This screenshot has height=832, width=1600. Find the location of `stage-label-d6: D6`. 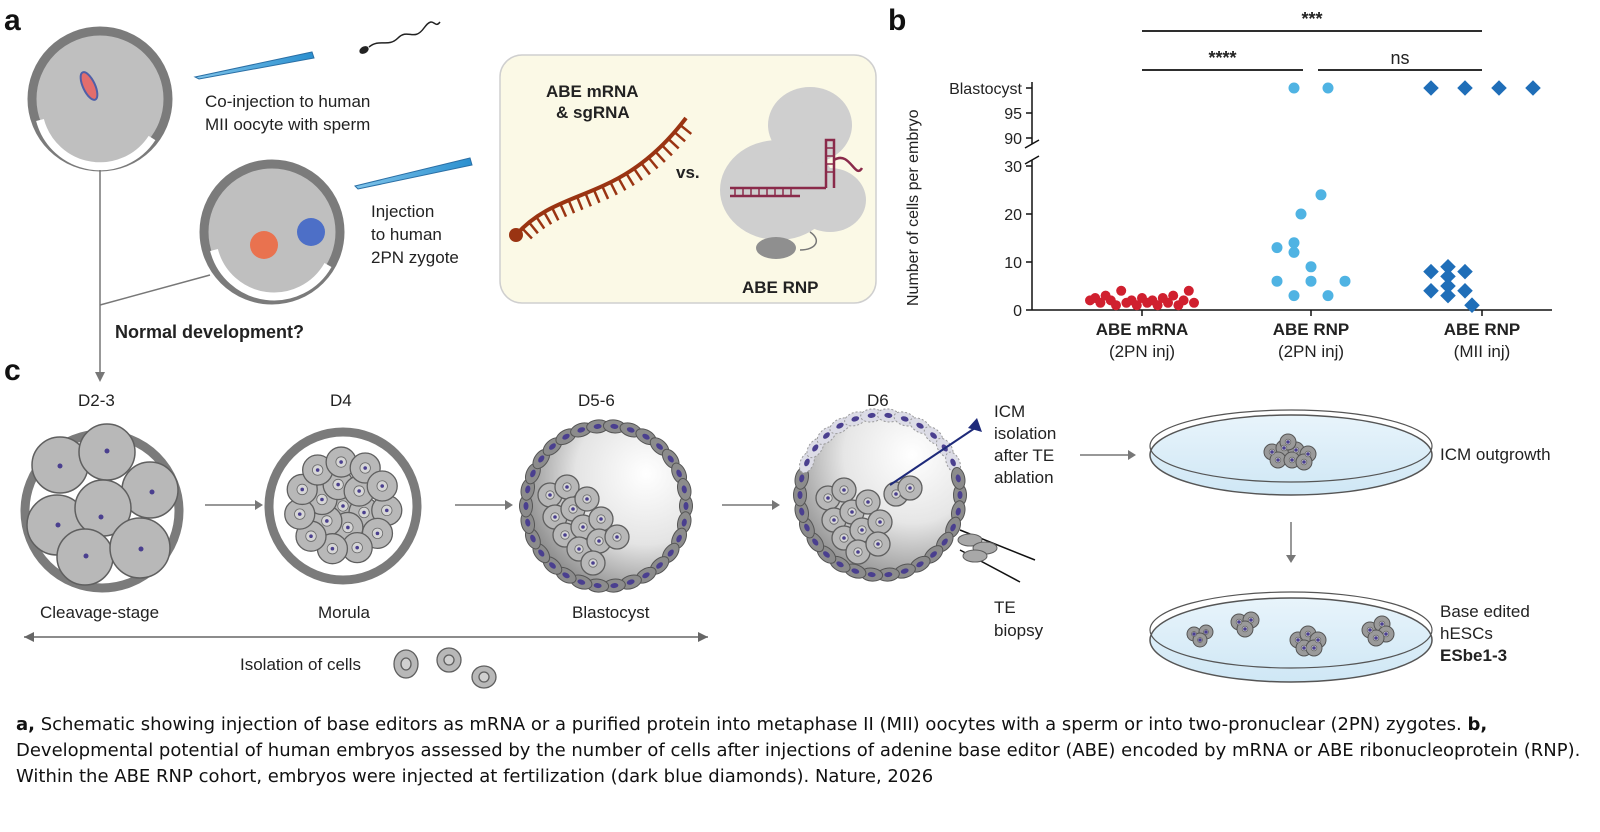

stage-label-d6: D6 is located at coordinates (878, 400).